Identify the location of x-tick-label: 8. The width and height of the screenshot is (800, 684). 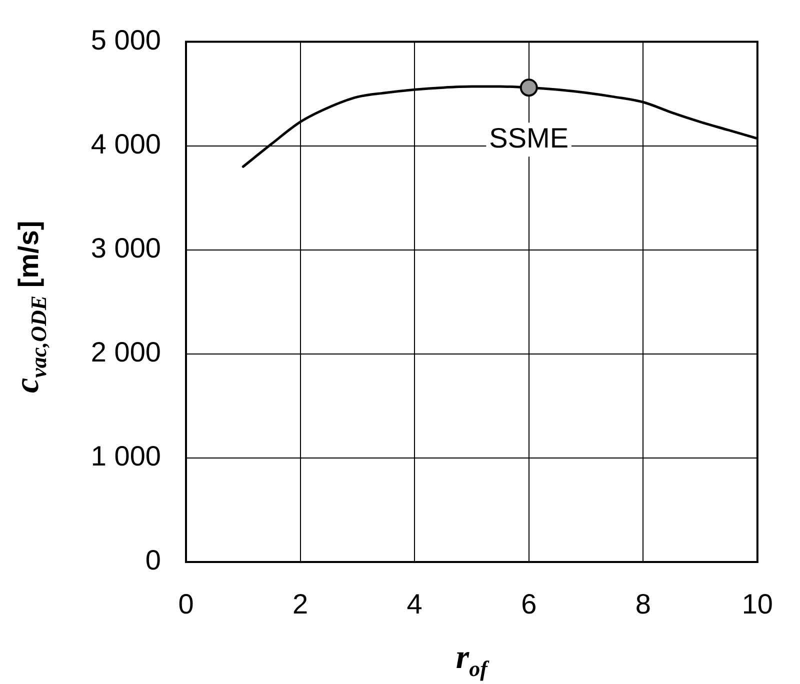
(643, 604).